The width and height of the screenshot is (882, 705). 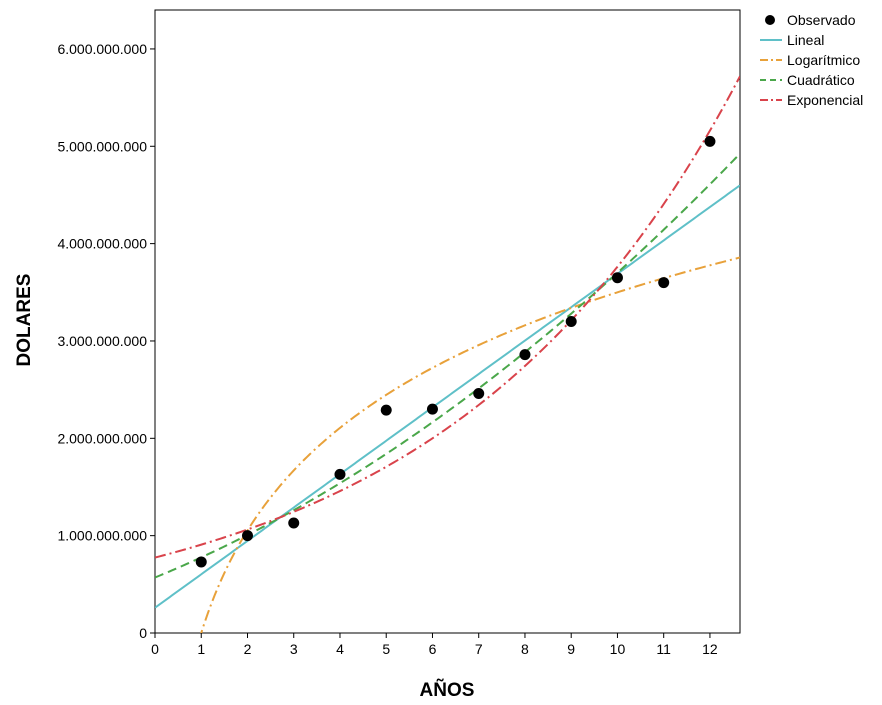 I want to click on legend-label-logarithmic: Logarítmico, so click(x=823, y=60).